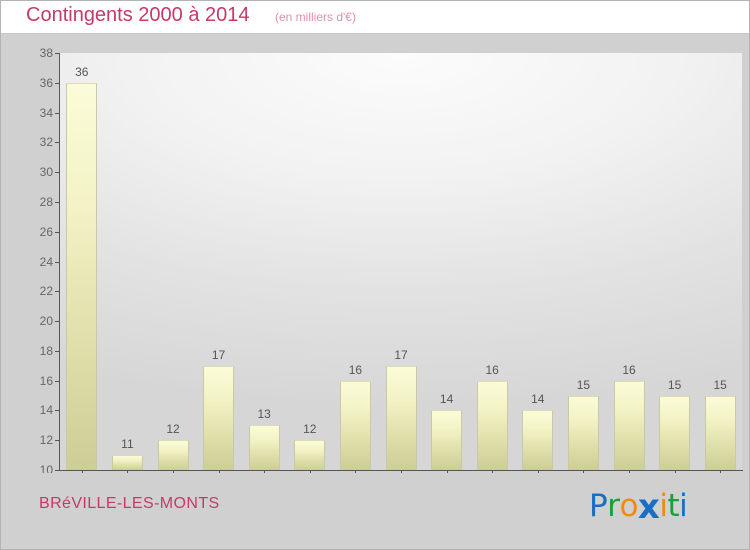  Describe the element at coordinates (264, 414) in the screenshot. I see `bar-value-label: 13` at that location.